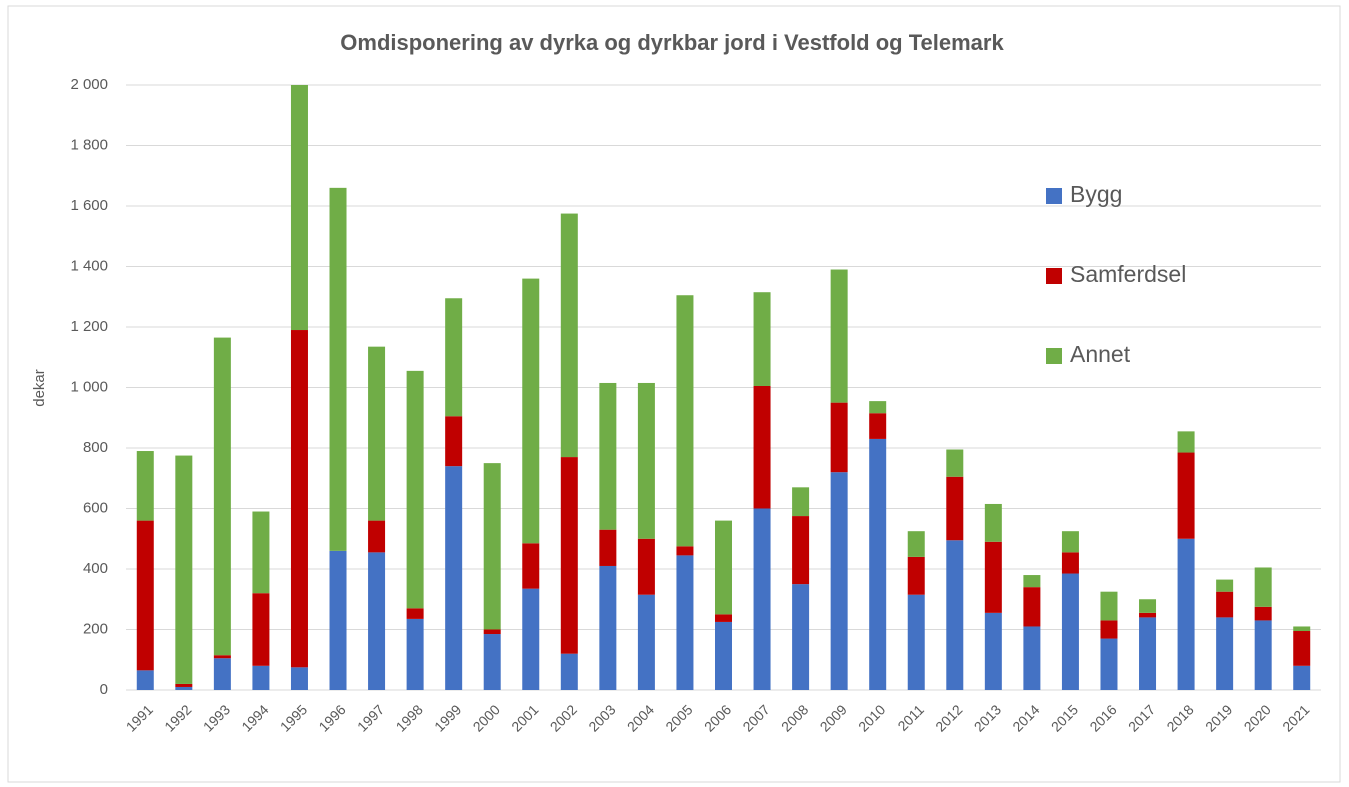  What do you see at coordinates (39, 388) in the screenshot?
I see `y-axis-label: dekar` at bounding box center [39, 388].